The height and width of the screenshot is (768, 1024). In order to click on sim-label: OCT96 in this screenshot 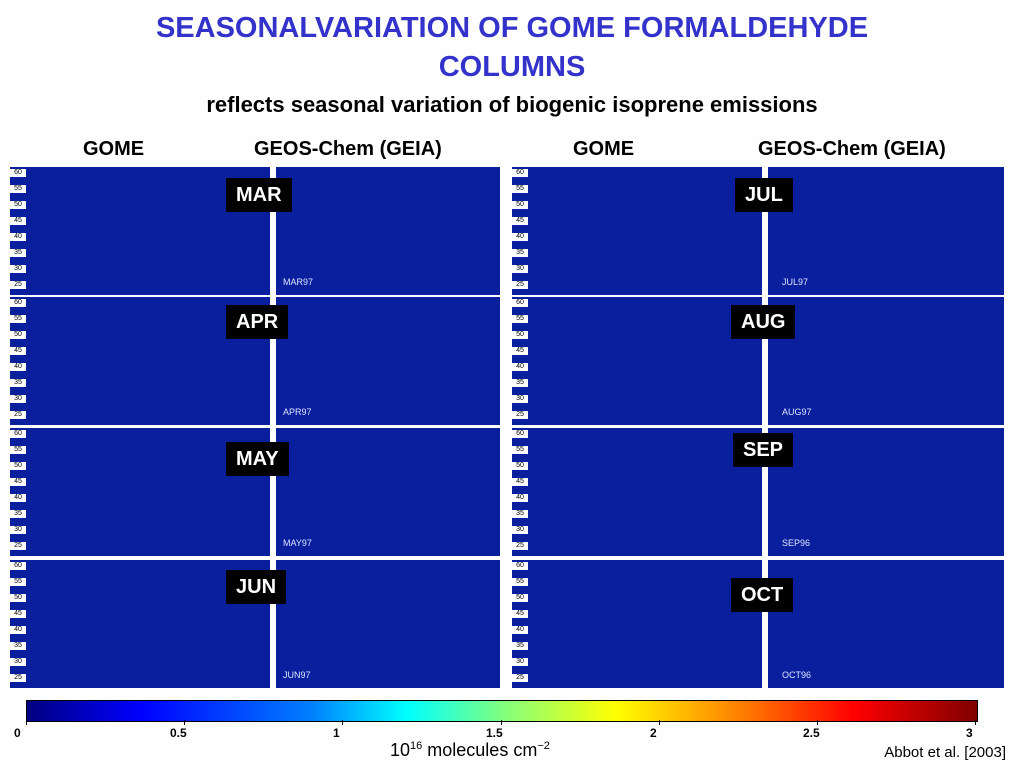, I will do `click(797, 675)`.